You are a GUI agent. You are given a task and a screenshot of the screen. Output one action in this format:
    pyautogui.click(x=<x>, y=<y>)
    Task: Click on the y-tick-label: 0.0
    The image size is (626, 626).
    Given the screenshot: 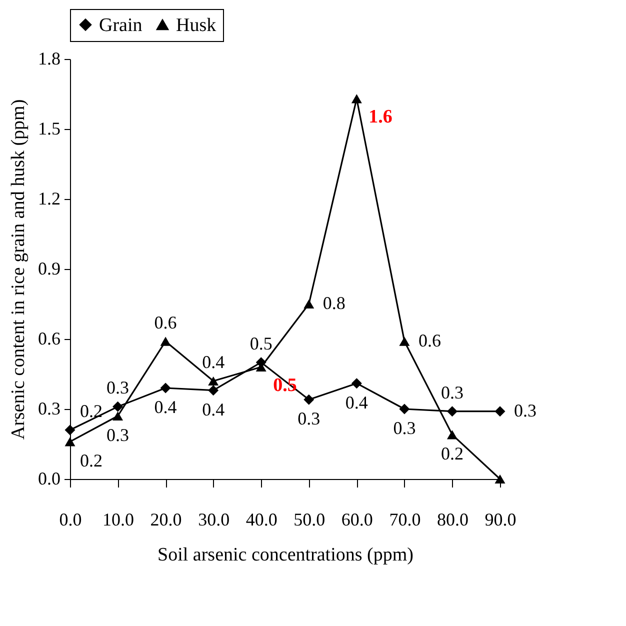 What is the action you would take?
    pyautogui.click(x=49, y=478)
    